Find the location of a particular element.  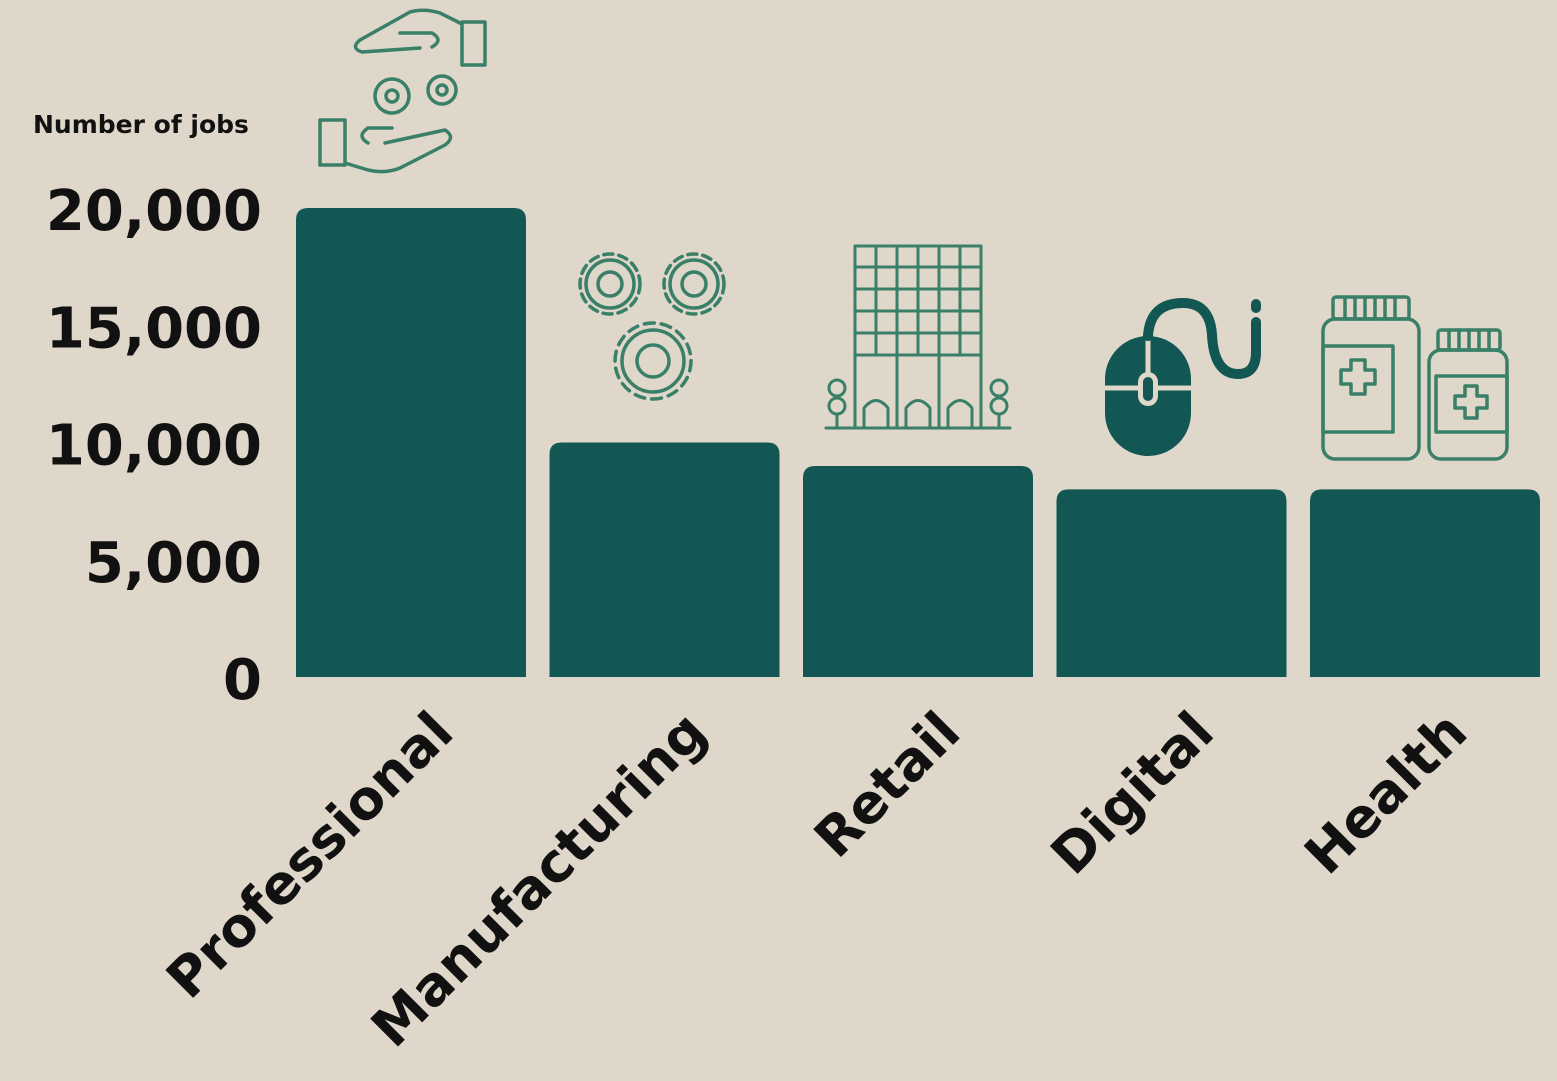

category-label-health: Health is located at coordinates (1385, 793).